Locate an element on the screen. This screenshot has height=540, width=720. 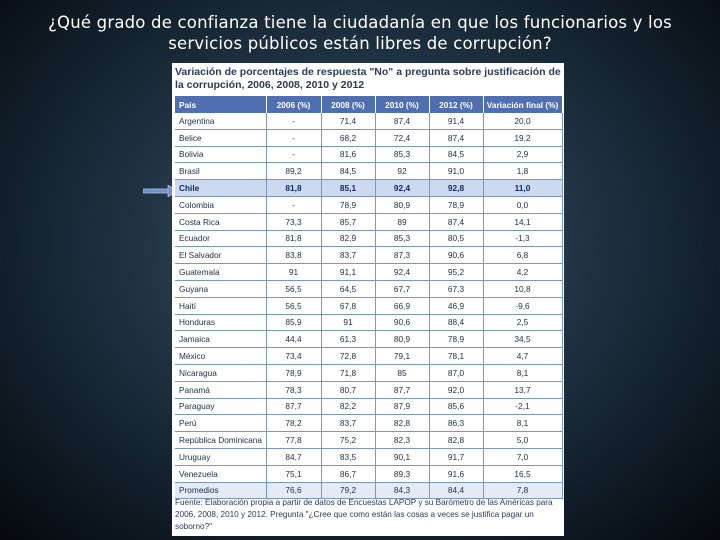
table-row: Bolivia -81,6 85,3 84,5 2,9 is located at coordinates (369, 155).